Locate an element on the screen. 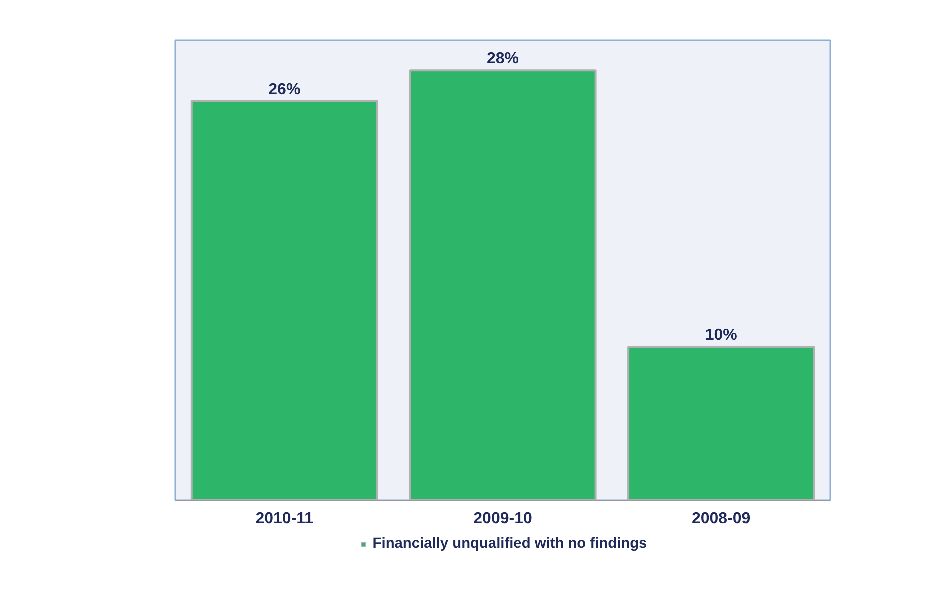 The height and width of the screenshot is (592, 948). x-tick-label: 2009-10 is located at coordinates (503, 519).